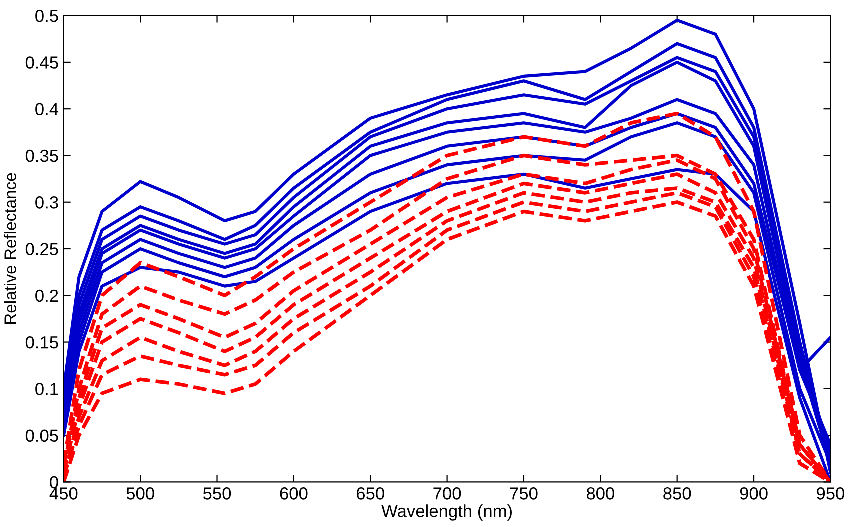  What do you see at coordinates (42, 342) in the screenshot?
I see `y-tick-label: 0.15` at bounding box center [42, 342].